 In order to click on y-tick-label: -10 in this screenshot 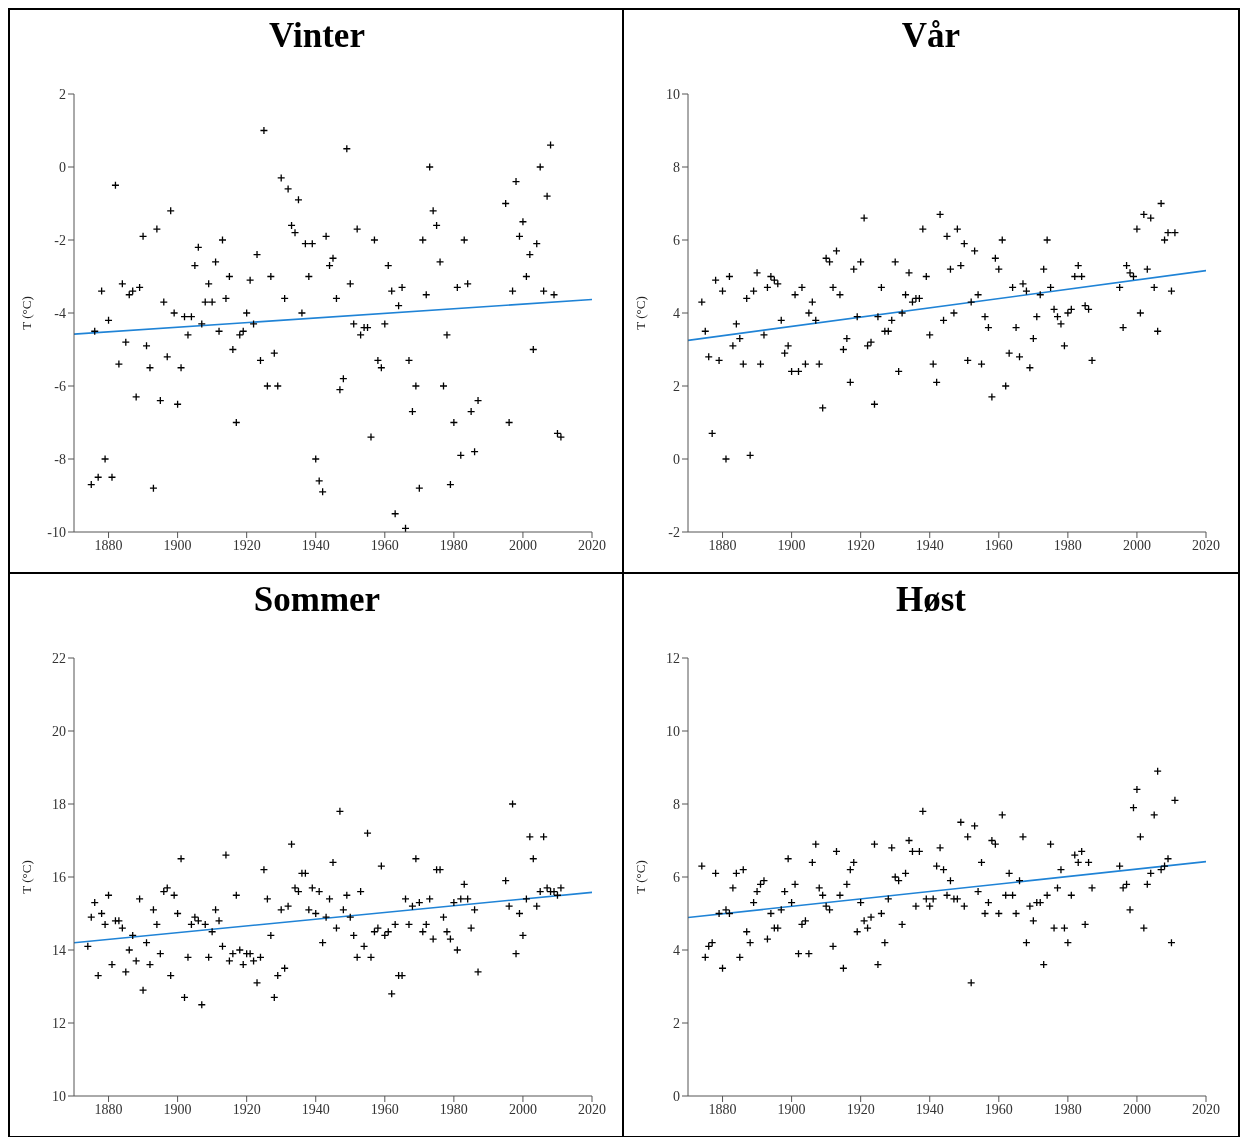, I will do `click(56, 532)`.